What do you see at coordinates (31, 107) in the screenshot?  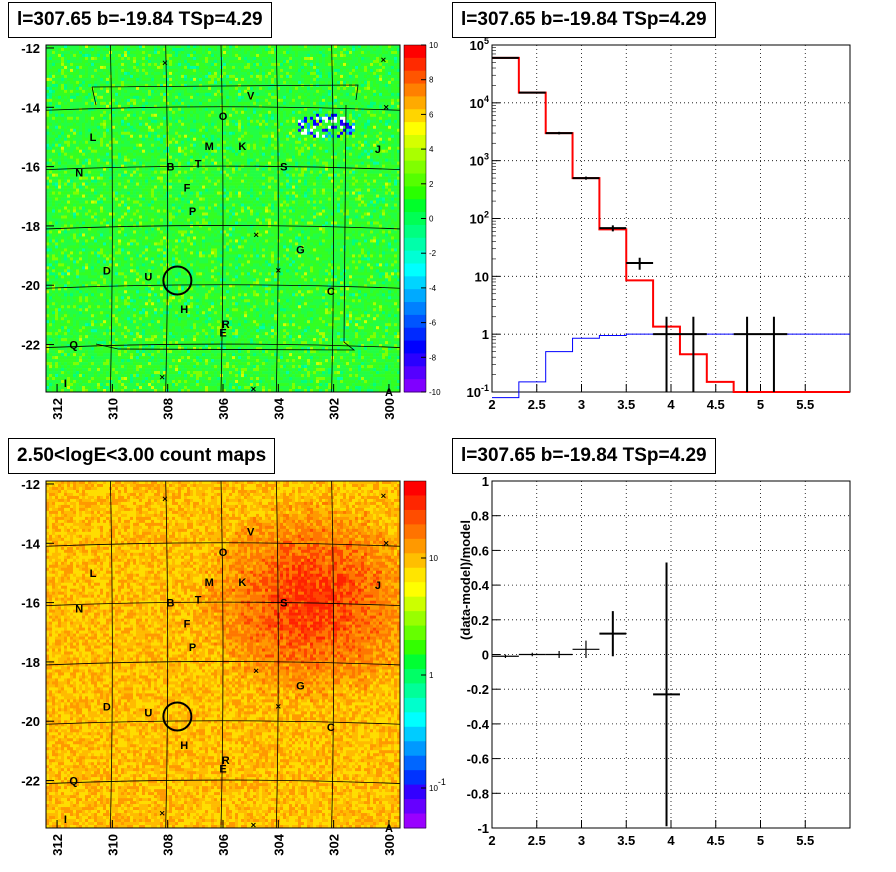 I see `tsmap-ytick-label: -14` at bounding box center [31, 107].